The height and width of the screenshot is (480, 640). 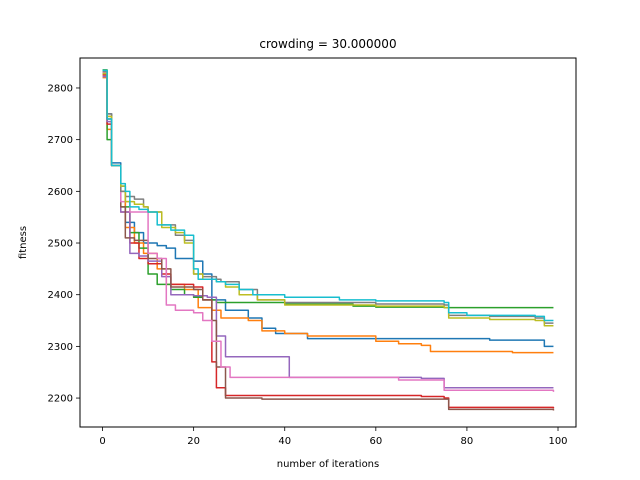 I want to click on y-tick-label: 2800, so click(x=60, y=88).